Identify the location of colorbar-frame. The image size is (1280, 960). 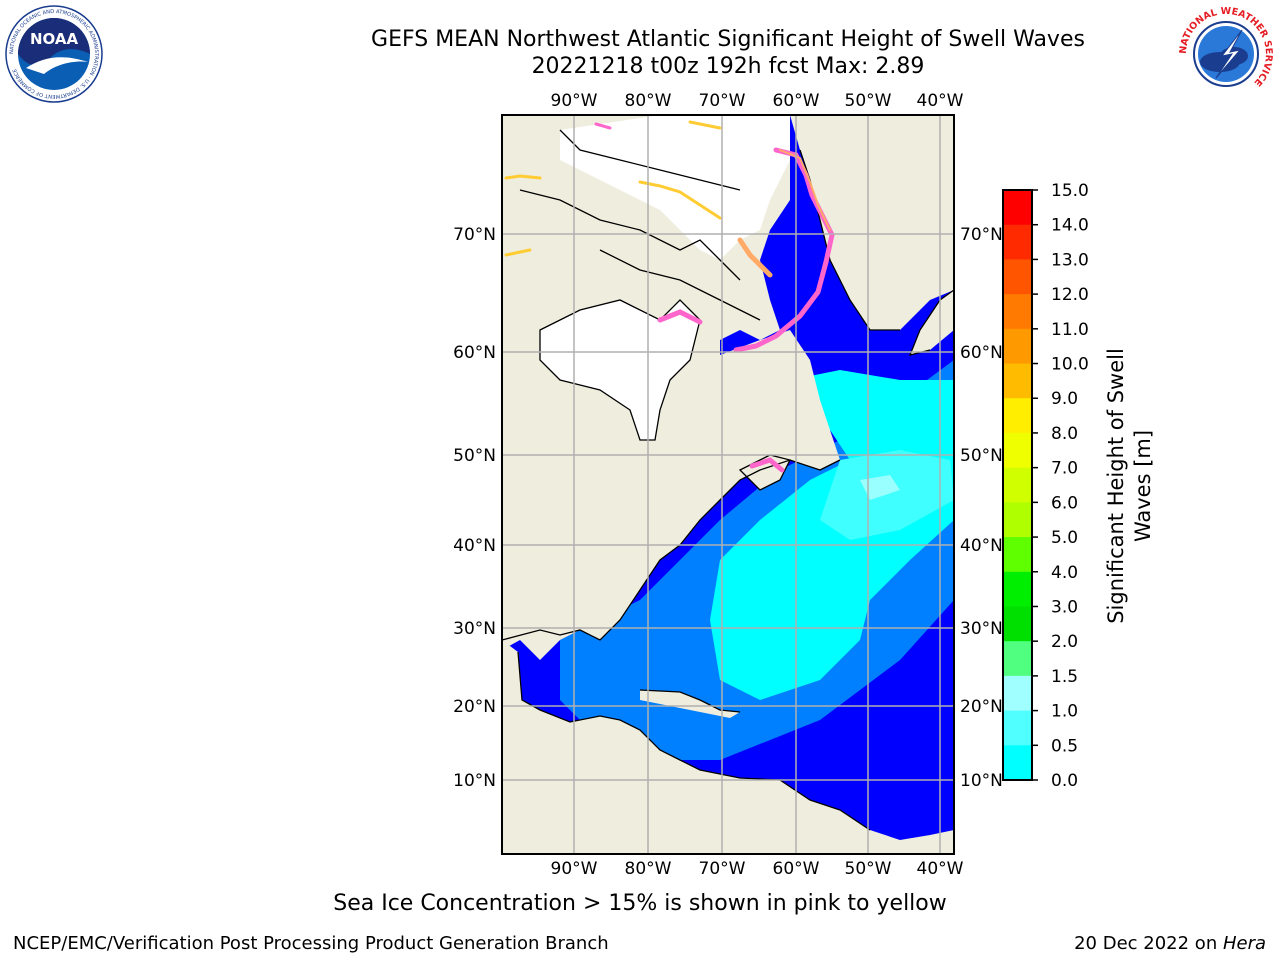
(1017, 485).